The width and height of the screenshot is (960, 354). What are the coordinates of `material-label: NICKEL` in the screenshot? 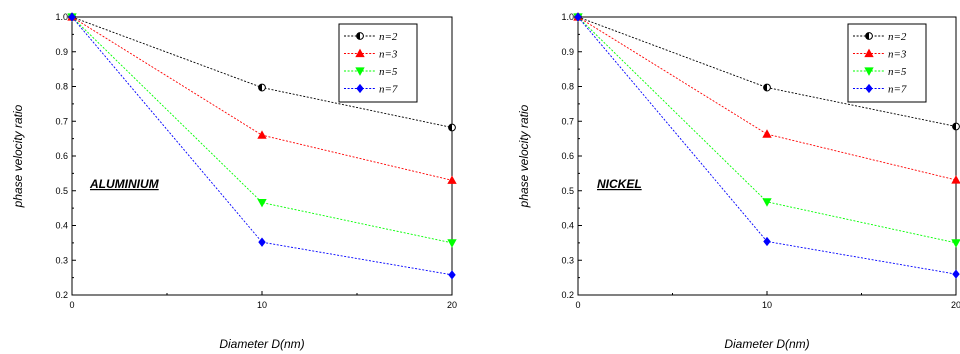 It's located at (619, 184).